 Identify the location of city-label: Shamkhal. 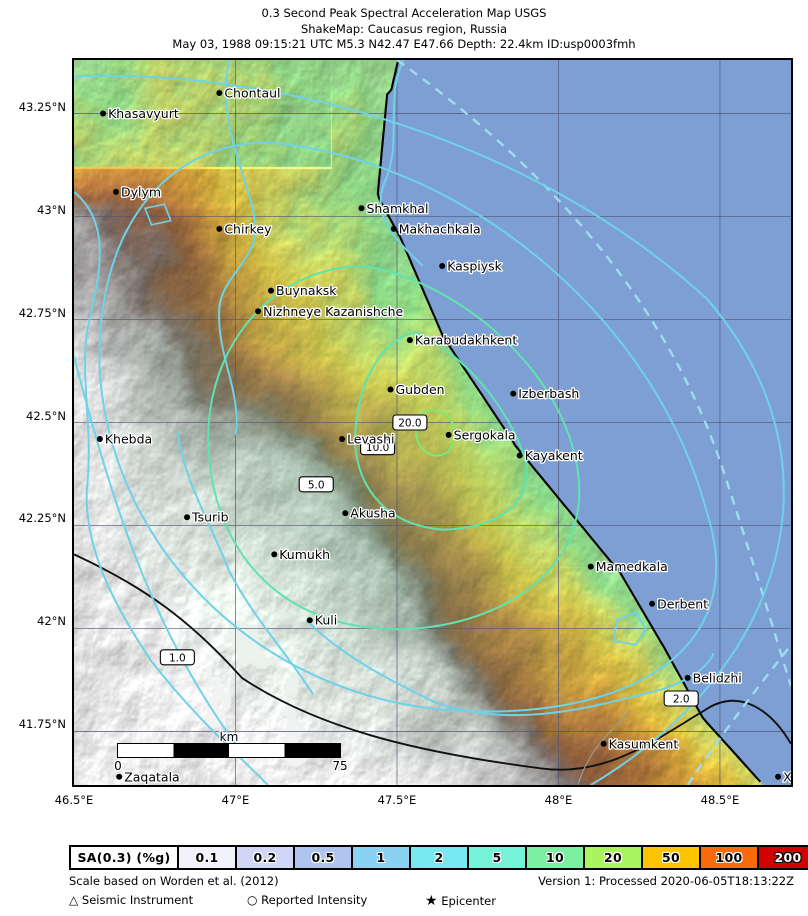
(397, 208).